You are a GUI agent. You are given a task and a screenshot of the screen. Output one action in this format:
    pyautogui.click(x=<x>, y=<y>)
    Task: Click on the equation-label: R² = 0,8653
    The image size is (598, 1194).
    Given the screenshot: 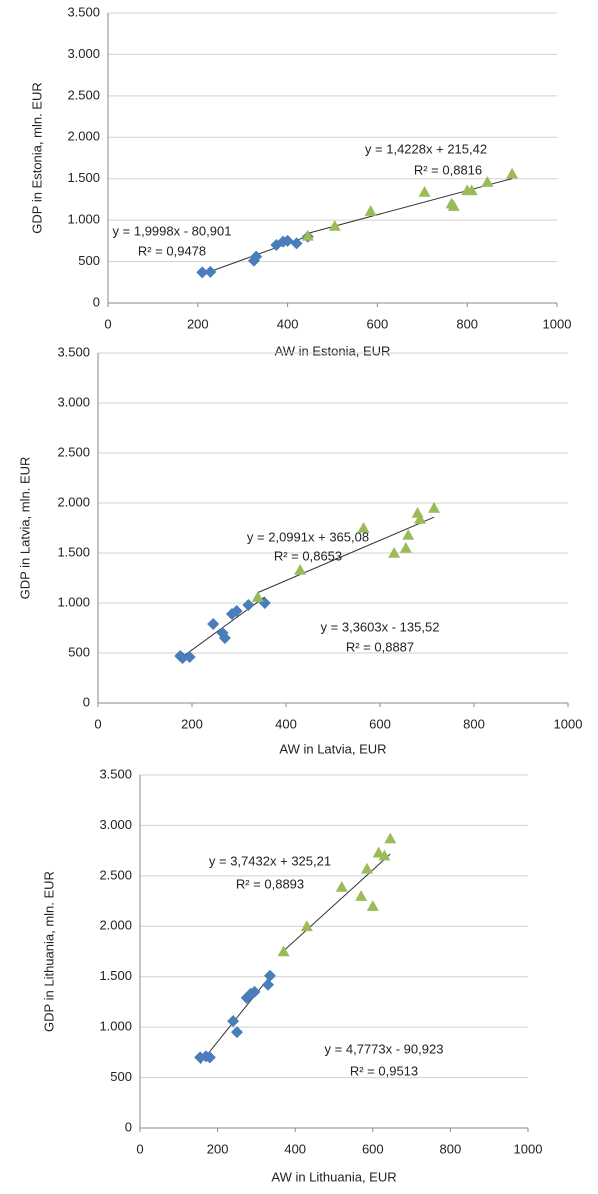 What is the action you would take?
    pyautogui.click(x=308, y=555)
    